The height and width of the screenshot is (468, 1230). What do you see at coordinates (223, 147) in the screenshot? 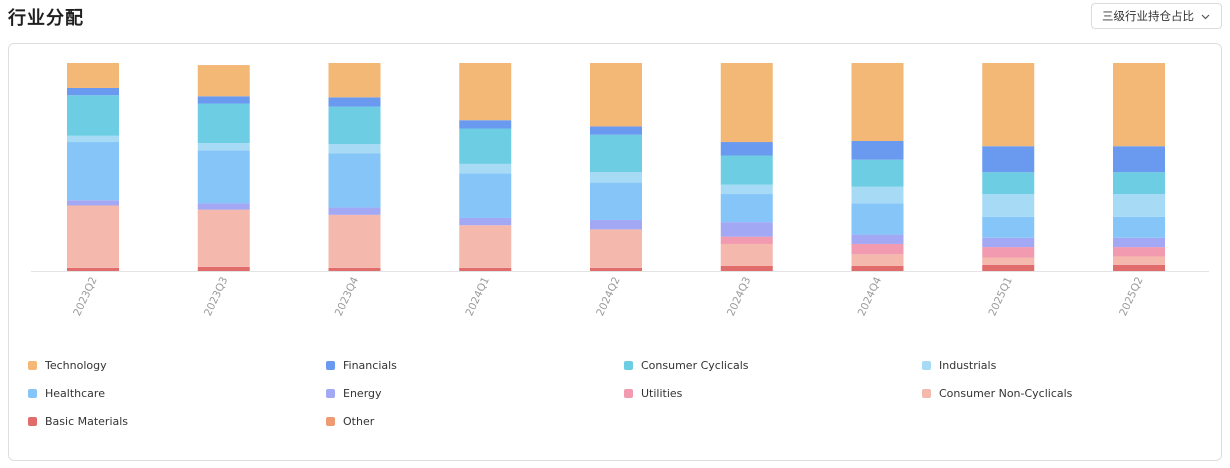
I see `bar-segment-industrials-2023q3` at bounding box center [223, 147].